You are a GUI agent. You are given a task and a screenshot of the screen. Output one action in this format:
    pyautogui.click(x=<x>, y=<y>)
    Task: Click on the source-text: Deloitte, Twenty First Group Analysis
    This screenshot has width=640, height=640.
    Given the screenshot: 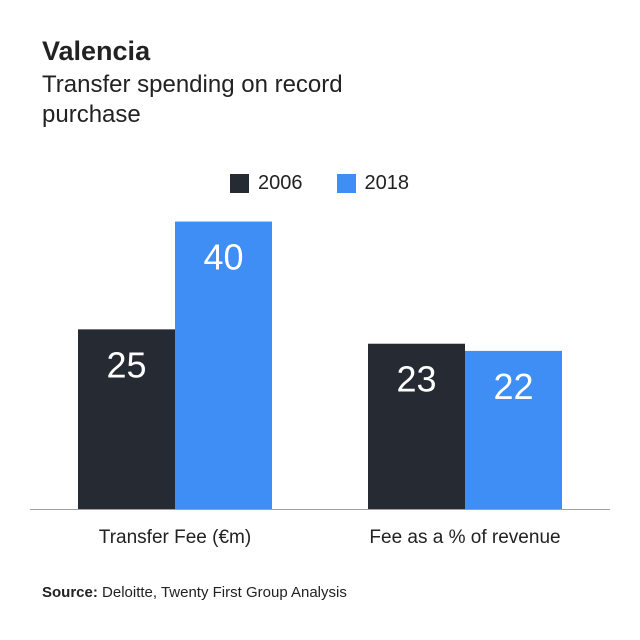 What is the action you would take?
    pyautogui.click(x=224, y=592)
    